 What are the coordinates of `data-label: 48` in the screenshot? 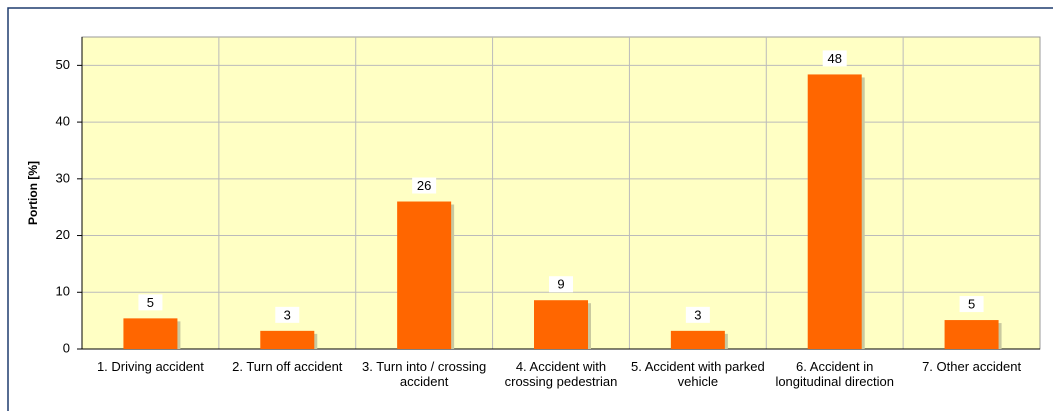 It's located at (834, 58).